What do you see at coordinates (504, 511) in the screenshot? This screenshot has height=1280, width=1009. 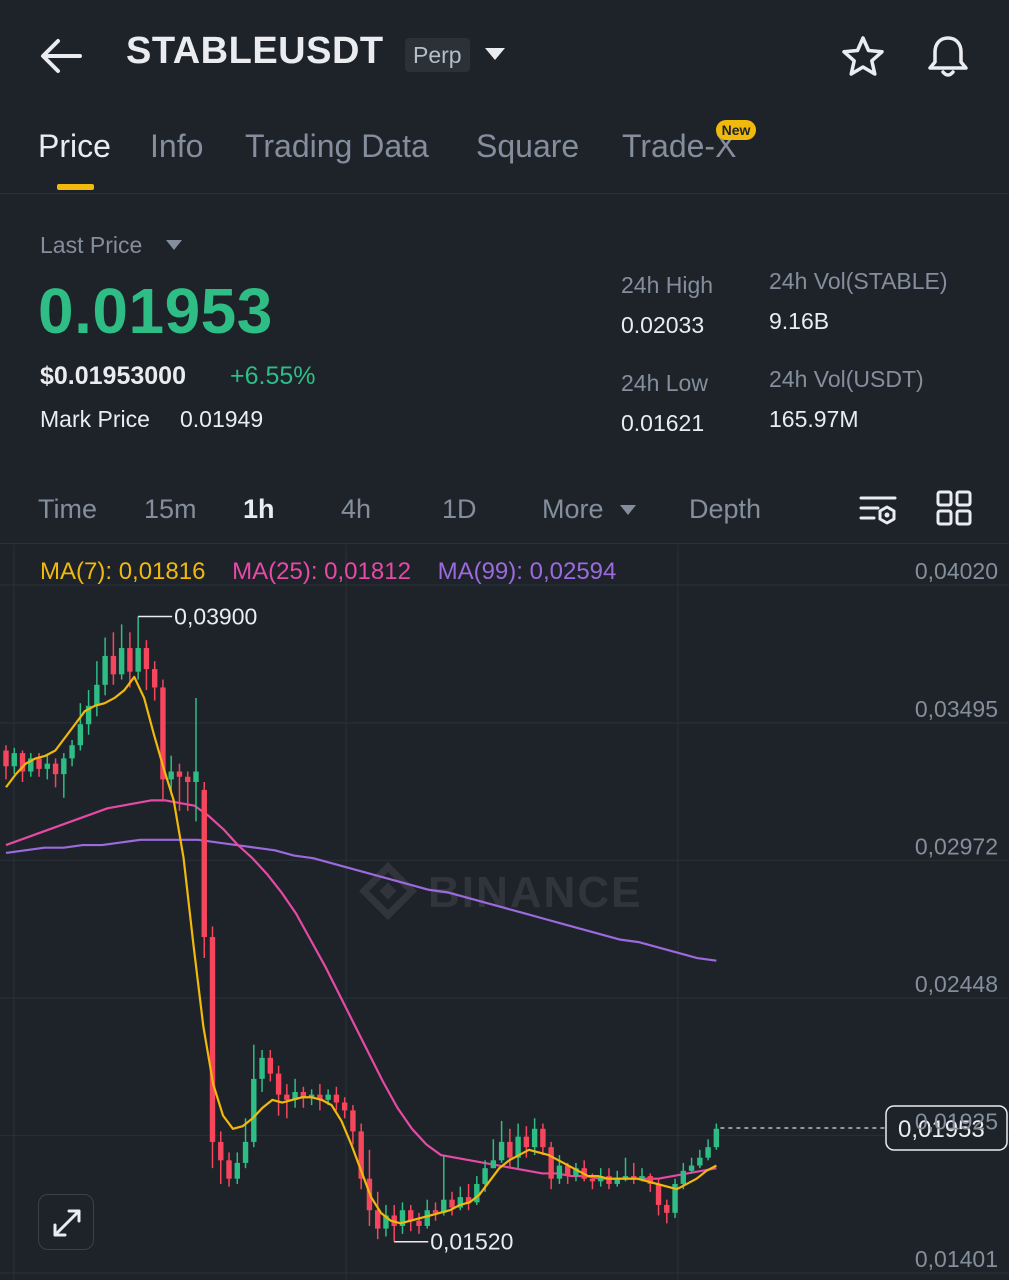 I see `timeframe-bar: Time 15m 1h 4h 1D More Depth` at bounding box center [504, 511].